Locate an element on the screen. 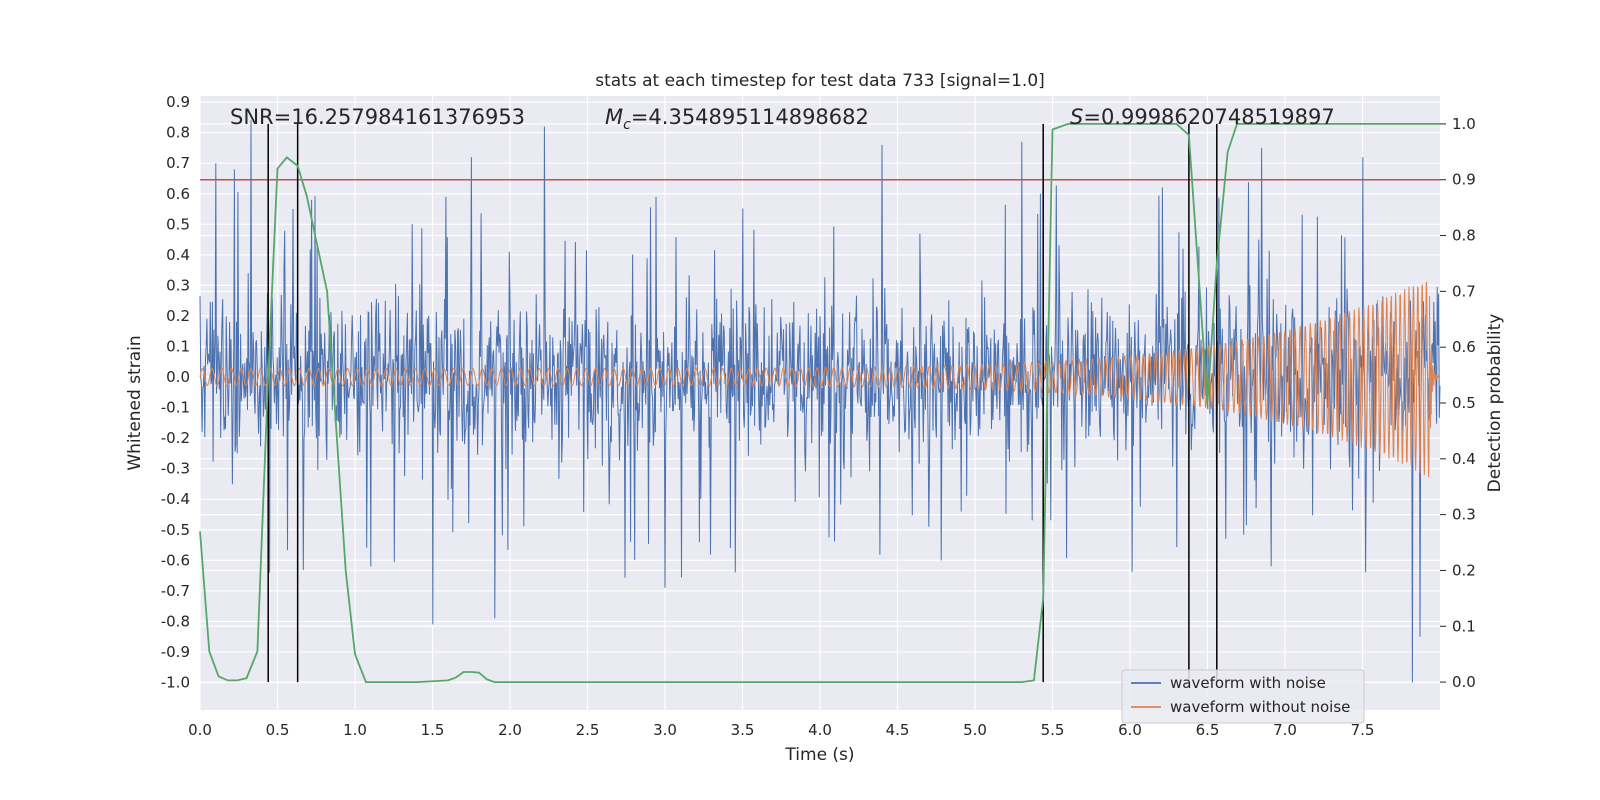 The image size is (1600, 800). chirp-mass-annotation: Mc=4.354895114898682 is located at coordinates (737, 119).